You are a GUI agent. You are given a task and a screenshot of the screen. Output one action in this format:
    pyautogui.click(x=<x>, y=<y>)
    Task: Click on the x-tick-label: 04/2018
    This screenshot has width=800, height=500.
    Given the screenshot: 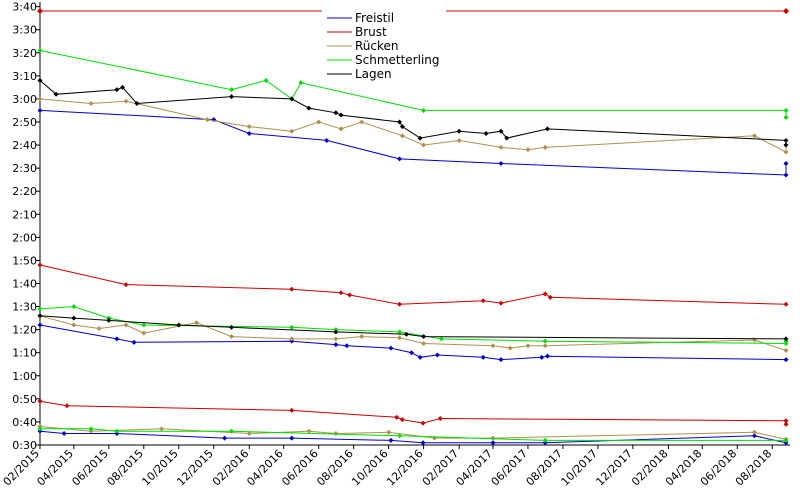 What is the action you would take?
    pyautogui.click(x=684, y=468)
    